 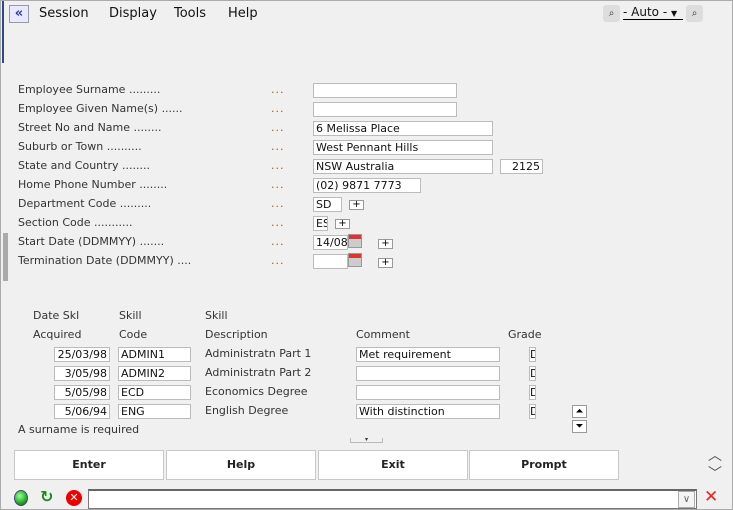 What do you see at coordinates (327, 204) in the screenshot?
I see `field-input: SD` at bounding box center [327, 204].